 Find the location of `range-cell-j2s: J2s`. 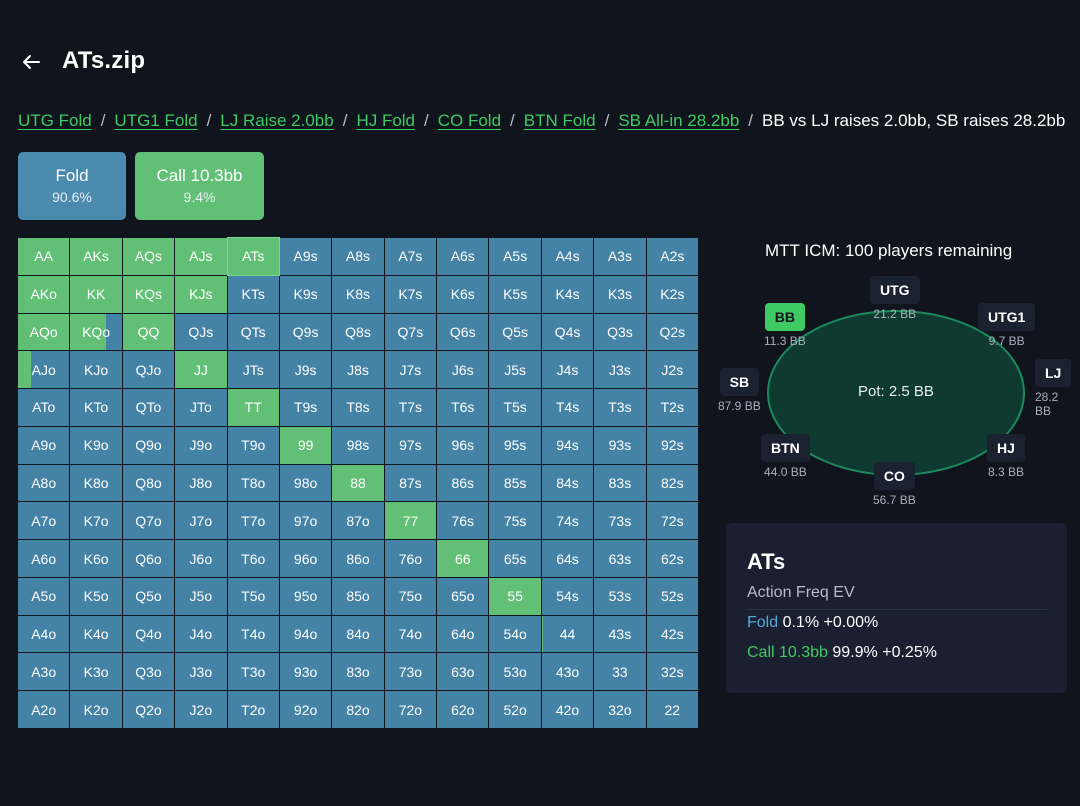

range-cell-j2s: J2s is located at coordinates (672, 370).